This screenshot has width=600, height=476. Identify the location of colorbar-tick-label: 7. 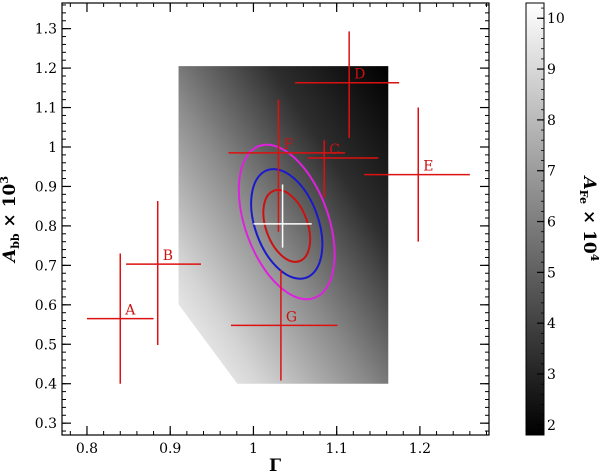
(551, 172).